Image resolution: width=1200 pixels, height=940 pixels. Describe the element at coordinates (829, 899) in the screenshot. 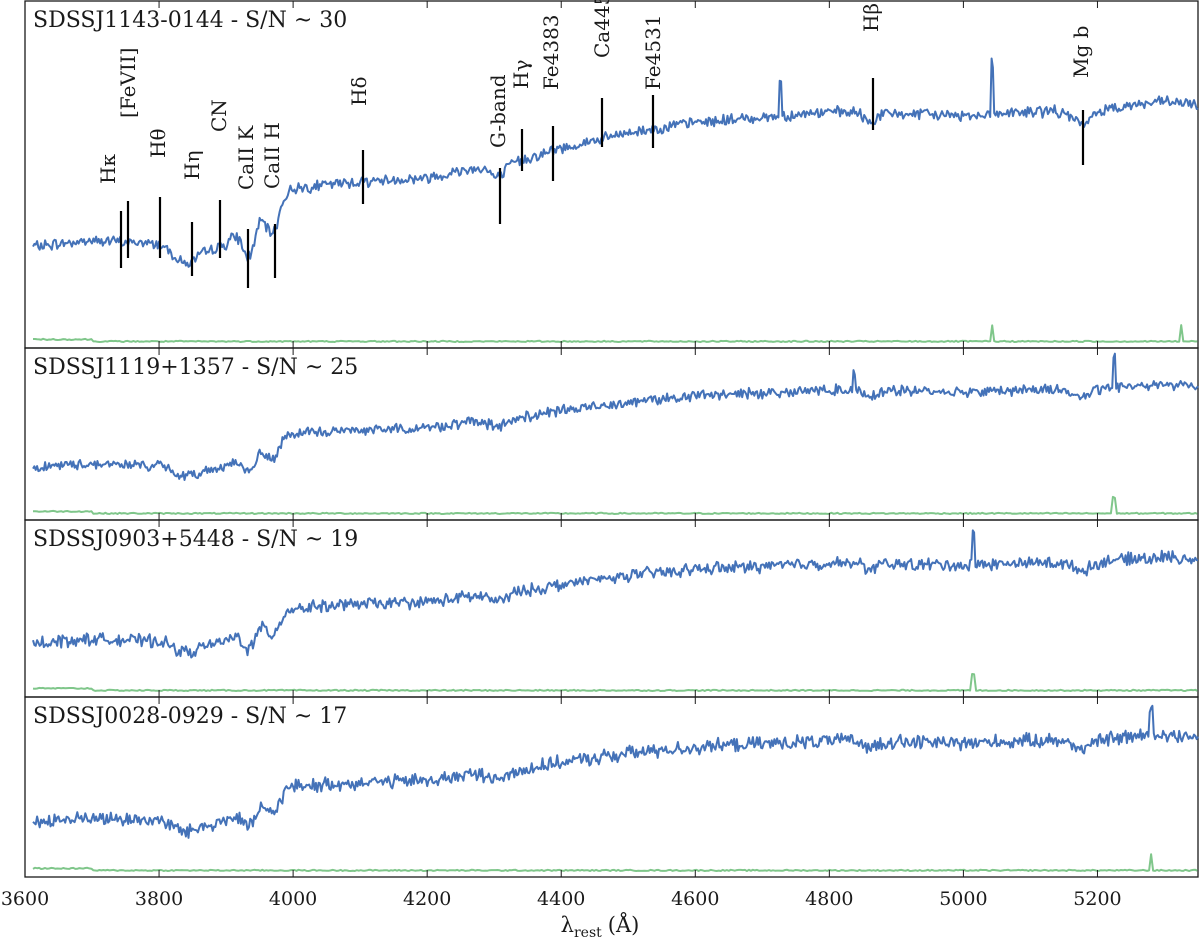

I see `x-tick-label: 4800` at that location.